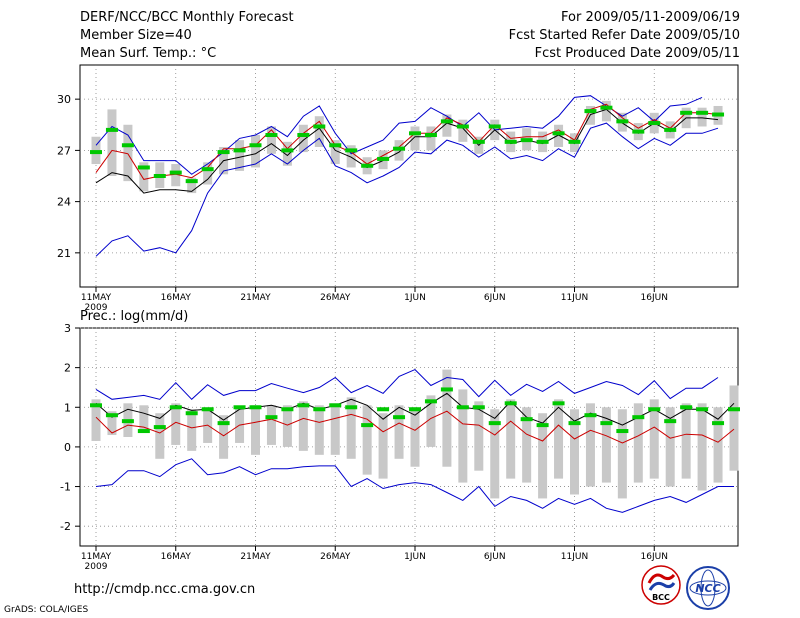 This screenshot has height=618, width=800. Describe the element at coordinates (67, 447) in the screenshot. I see `prec-ytick-label: 0` at that location.